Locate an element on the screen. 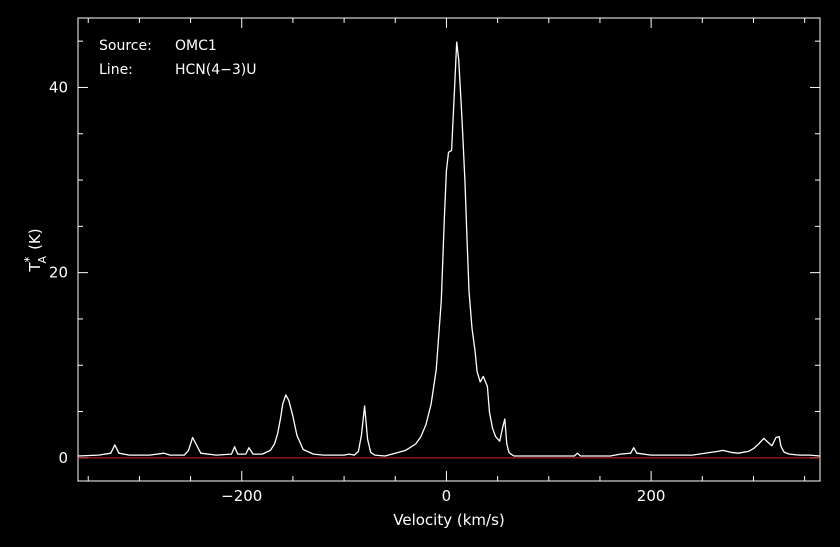 The height and width of the screenshot is (547, 840). annotation-line-key: Line: is located at coordinates (116, 70).